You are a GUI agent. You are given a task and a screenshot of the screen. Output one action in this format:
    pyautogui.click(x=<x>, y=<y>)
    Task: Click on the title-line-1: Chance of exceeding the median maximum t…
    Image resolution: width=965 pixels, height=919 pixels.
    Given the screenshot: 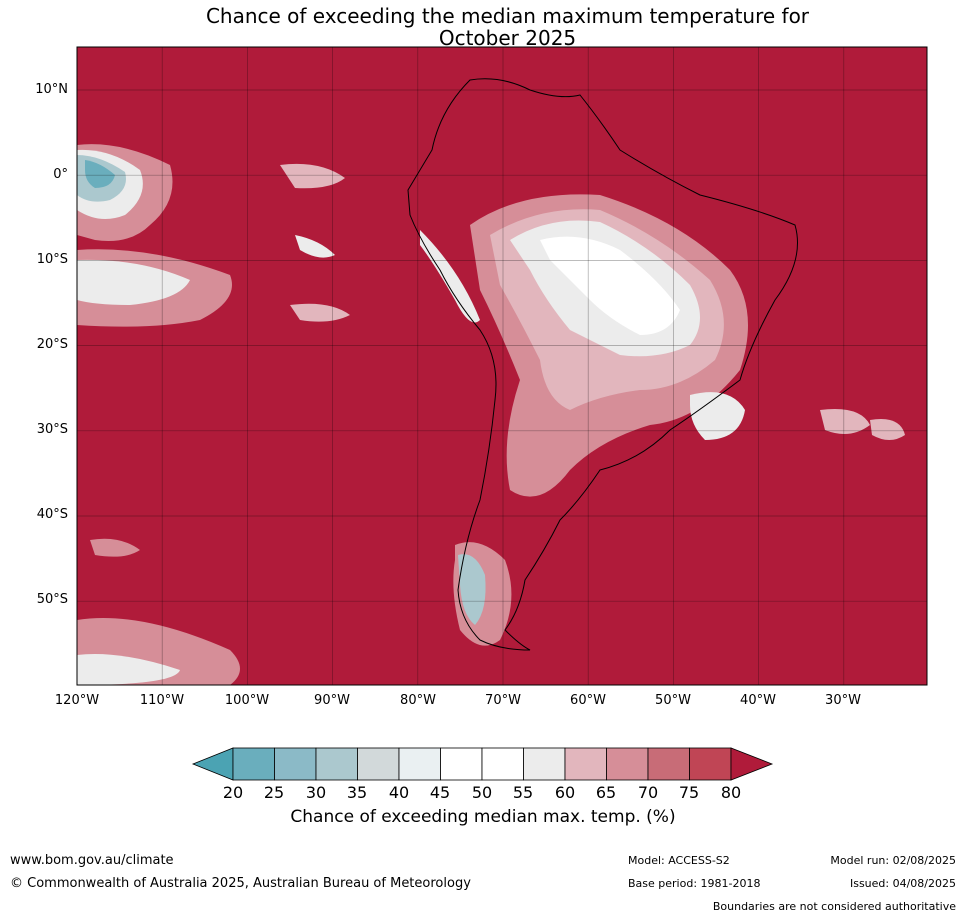 What is the action you would take?
    pyautogui.click(x=507, y=16)
    